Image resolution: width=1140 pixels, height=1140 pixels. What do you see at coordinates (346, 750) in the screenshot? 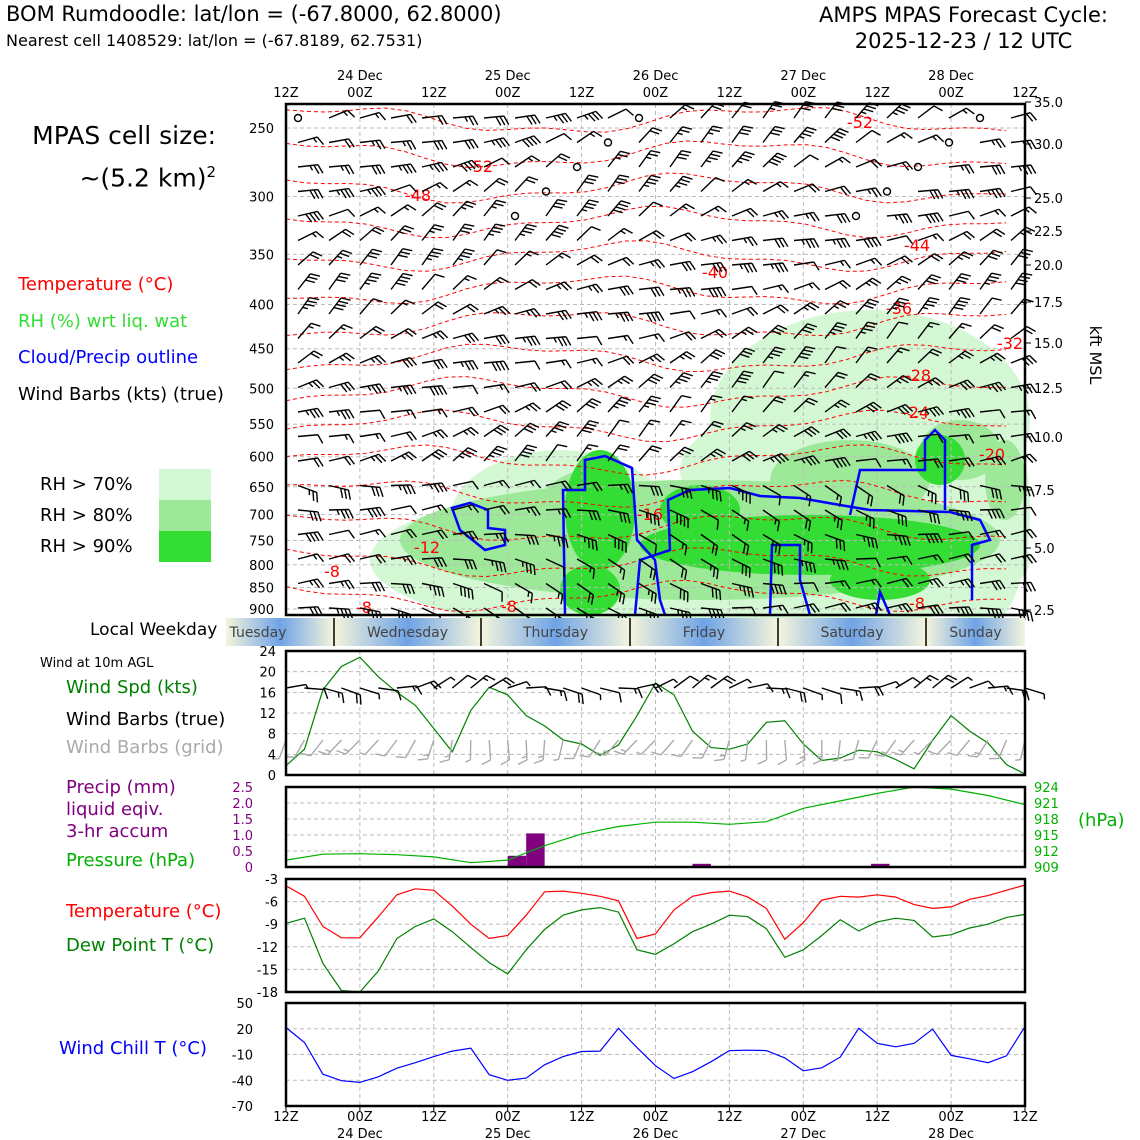
I see `surface-wind-barb-grid-half-flag` at bounding box center [346, 750].